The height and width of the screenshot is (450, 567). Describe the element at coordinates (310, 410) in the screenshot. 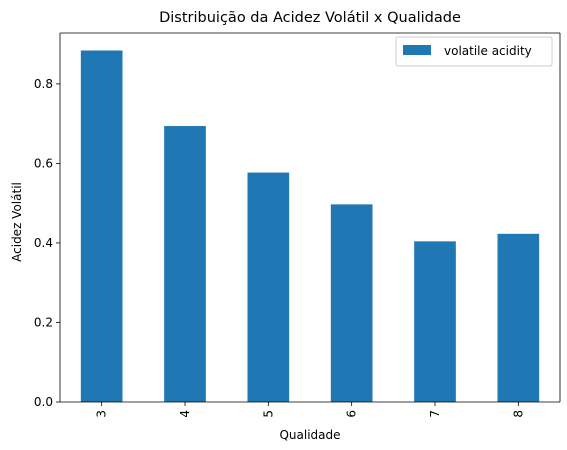

I see `x-ticks-group: 3 4 5 6 7 8` at that location.